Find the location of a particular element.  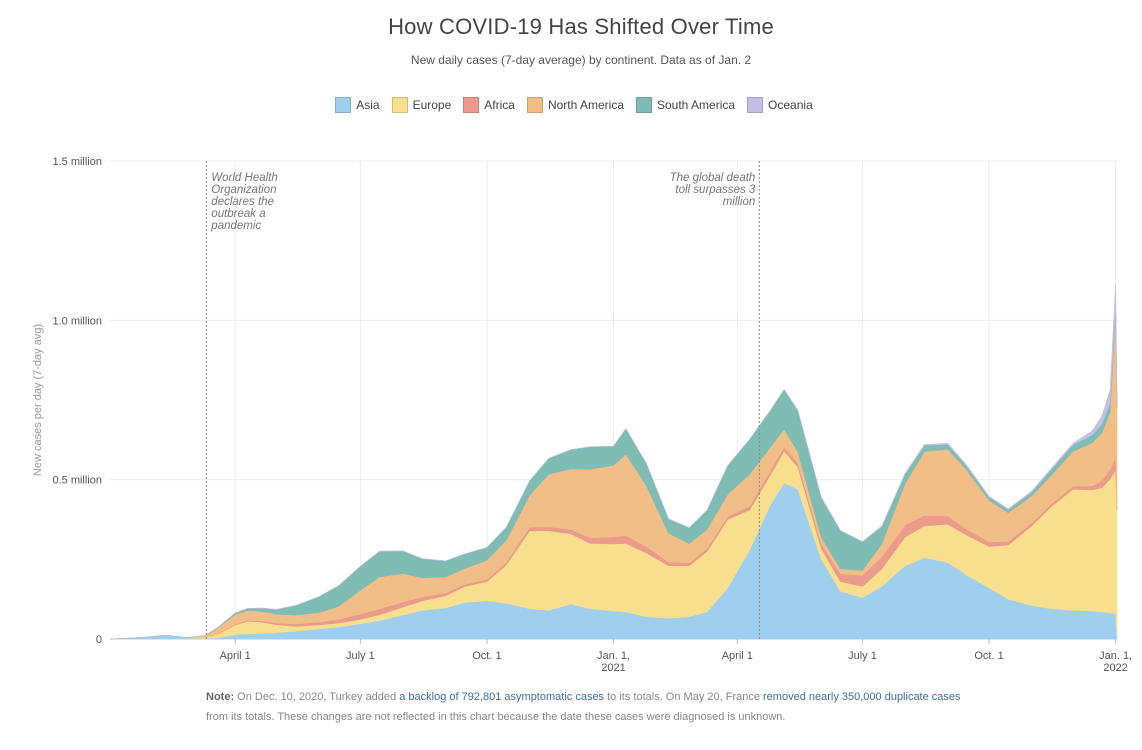

legend-item-asia: Asia is located at coordinates (357, 105).